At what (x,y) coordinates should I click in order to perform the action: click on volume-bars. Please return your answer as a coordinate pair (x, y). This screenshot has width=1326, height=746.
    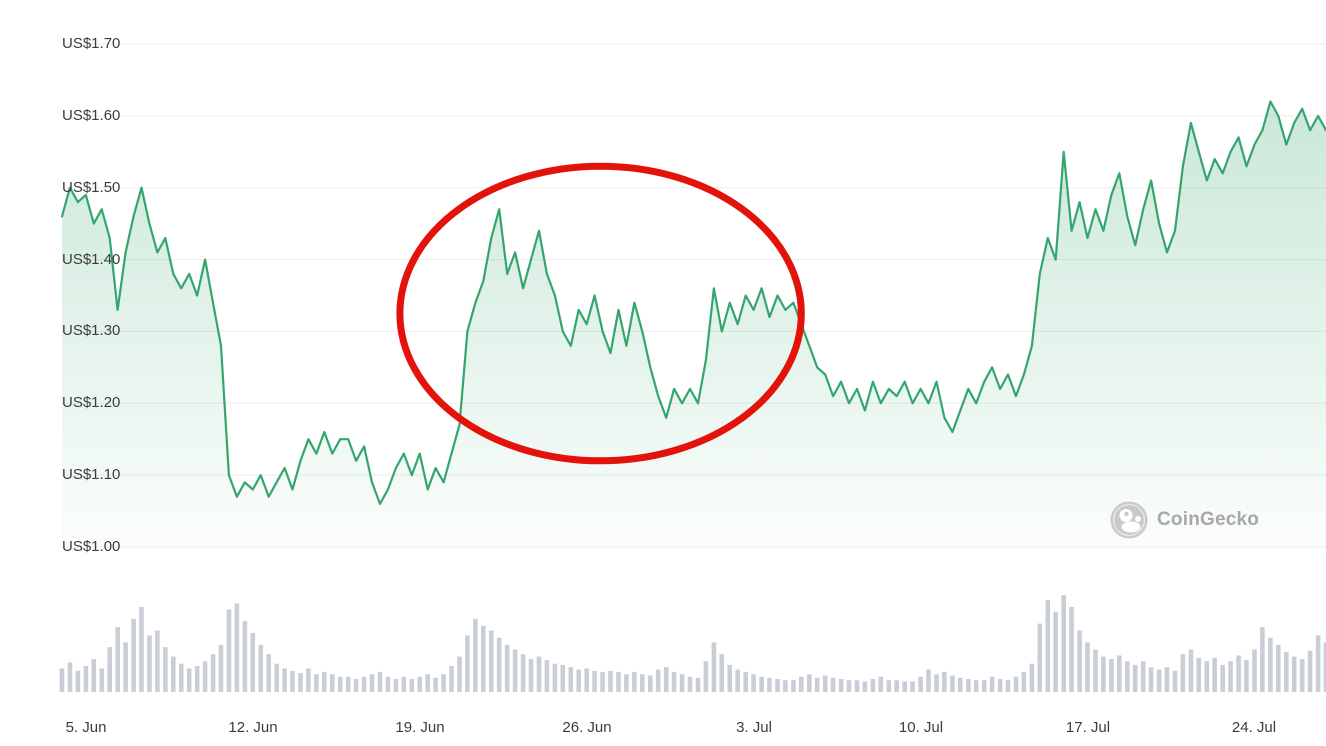
    Looking at the image, I should click on (692, 643).